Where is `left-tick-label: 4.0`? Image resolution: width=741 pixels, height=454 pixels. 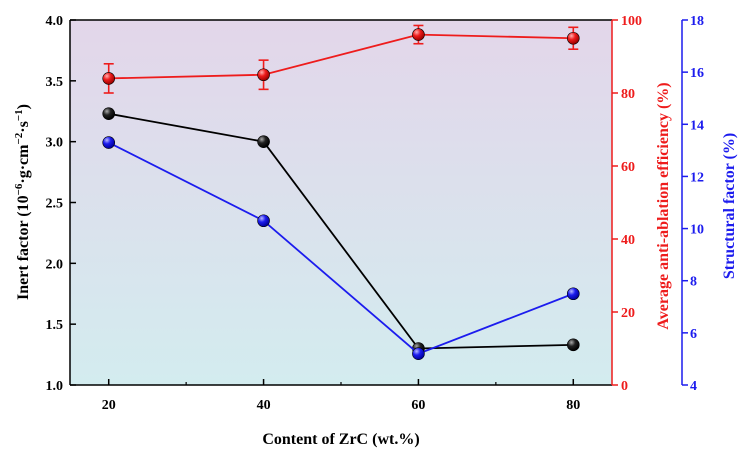
left-tick-label: 4.0 is located at coordinates (55, 21).